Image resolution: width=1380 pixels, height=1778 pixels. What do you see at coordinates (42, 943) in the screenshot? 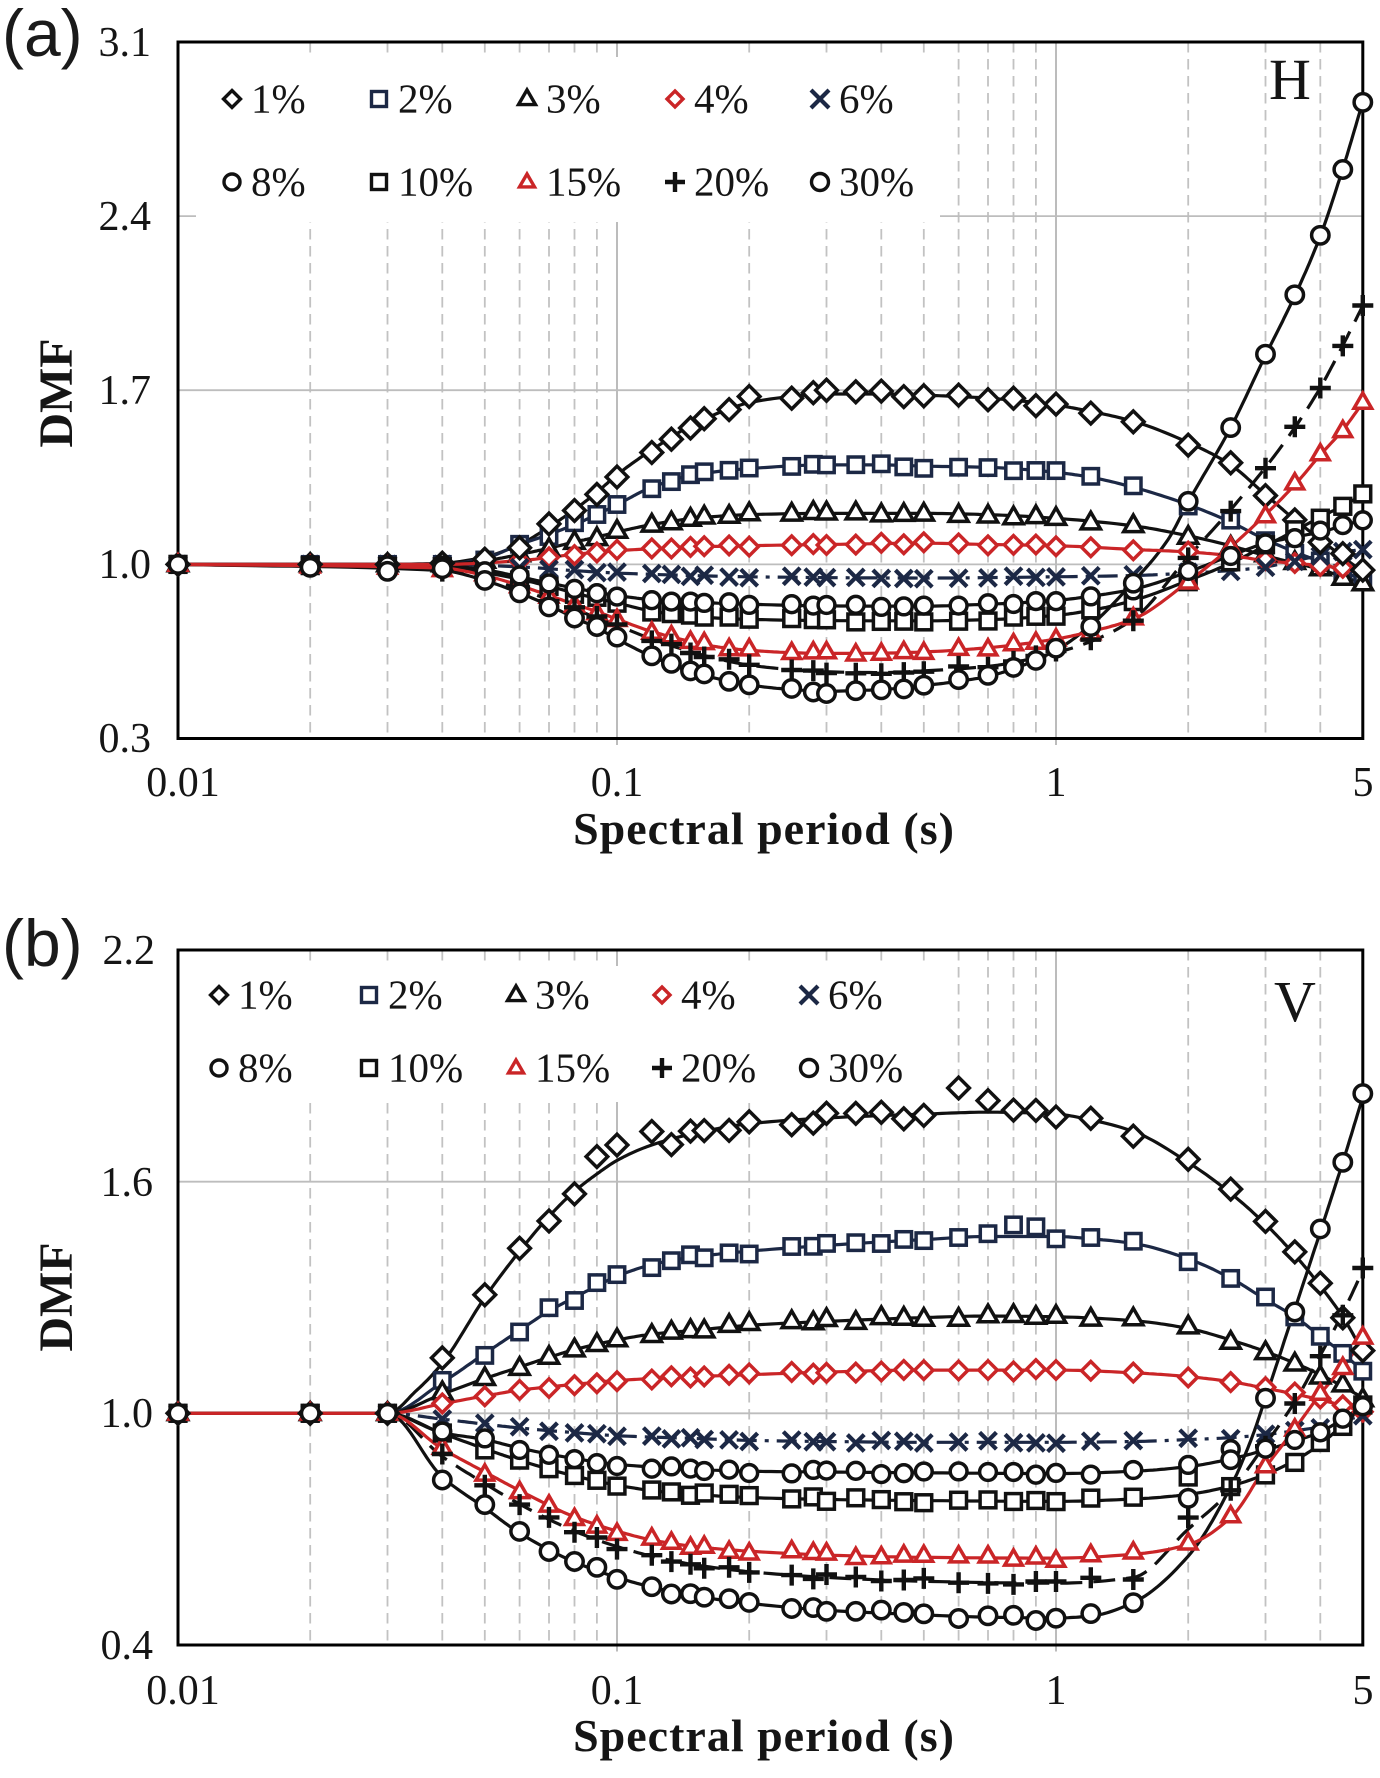
I see `svg-text: (b)` at bounding box center [42, 943].